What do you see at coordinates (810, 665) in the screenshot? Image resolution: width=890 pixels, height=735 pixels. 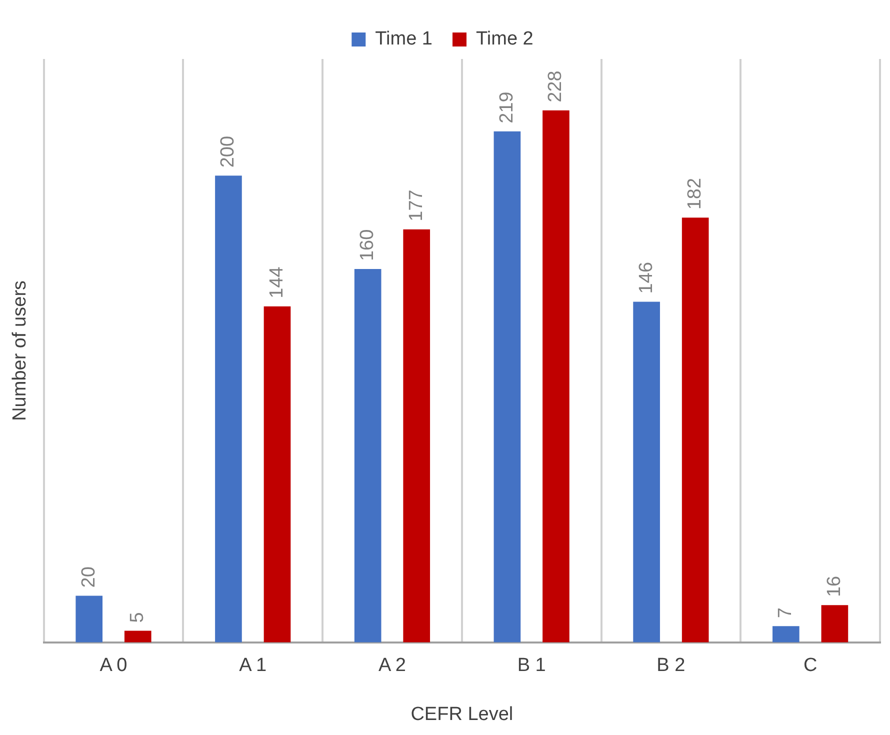 I see `x-tick-label: C` at bounding box center [810, 665].